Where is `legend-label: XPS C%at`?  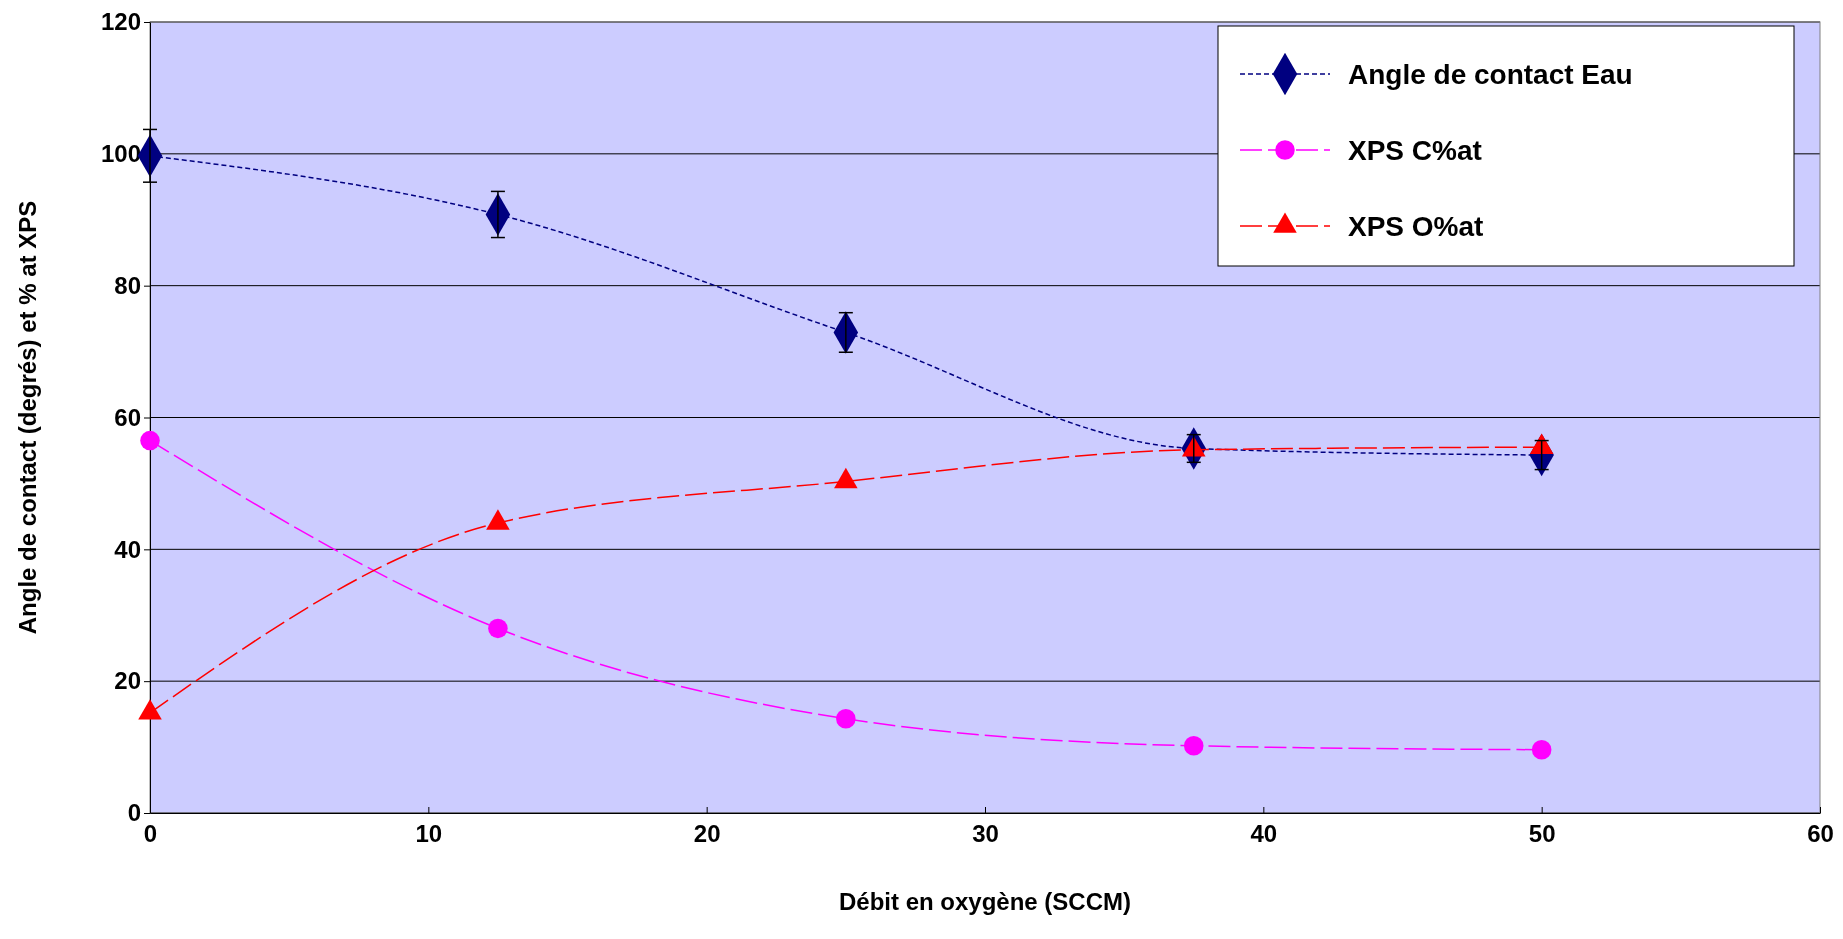 legend-label: XPS C%at is located at coordinates (1415, 150).